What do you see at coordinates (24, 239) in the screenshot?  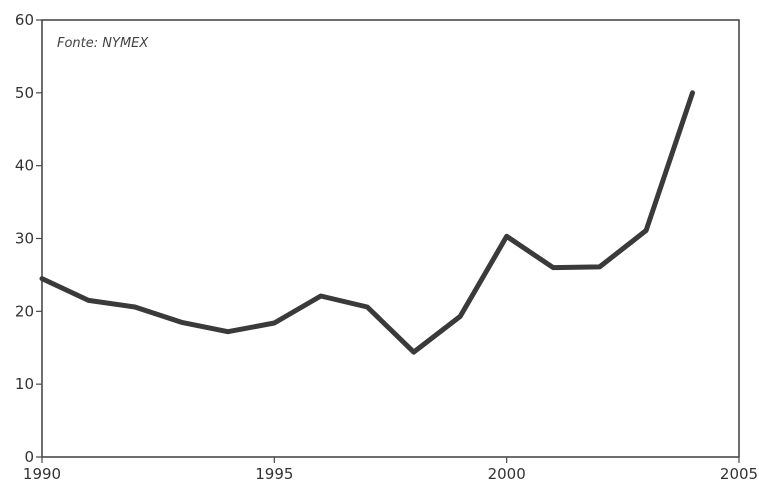 I see `y-tick-label: 30` at bounding box center [24, 239].